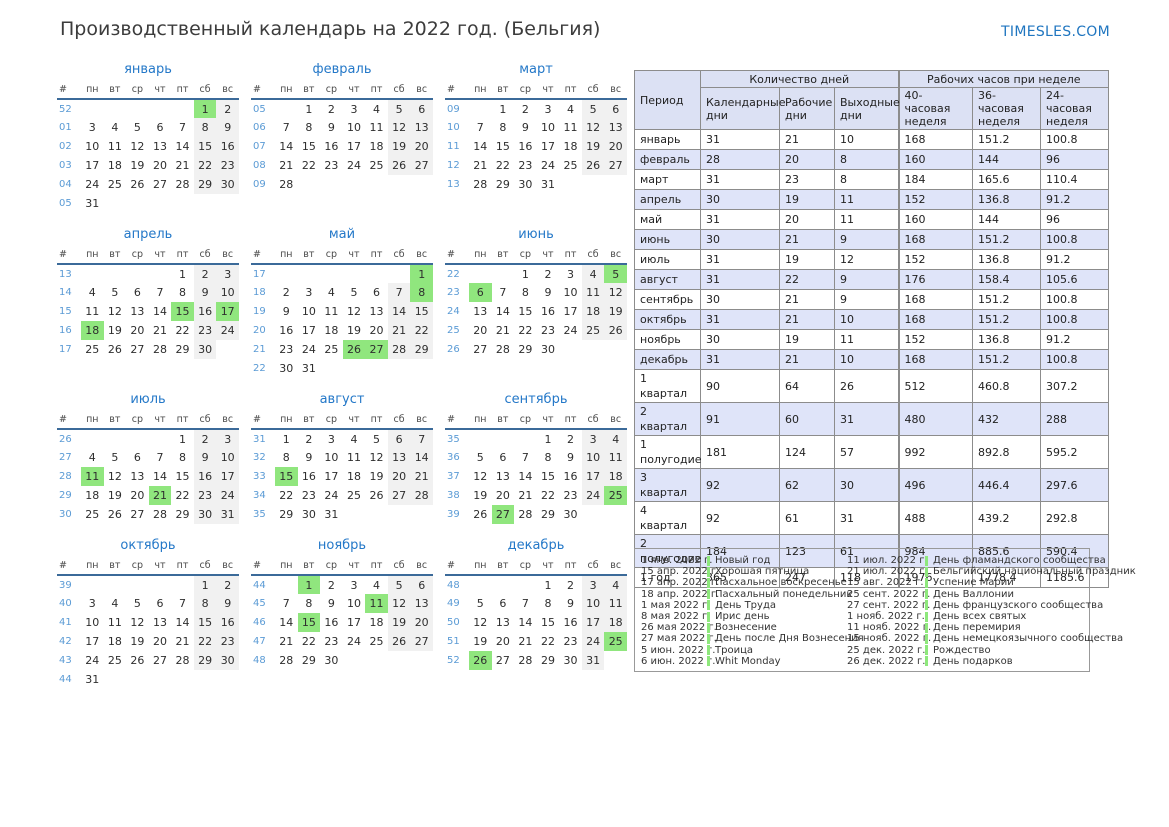 This screenshot has width=1169, height=827. I want to click on stats-value-cell: 432, so click(1006, 419).